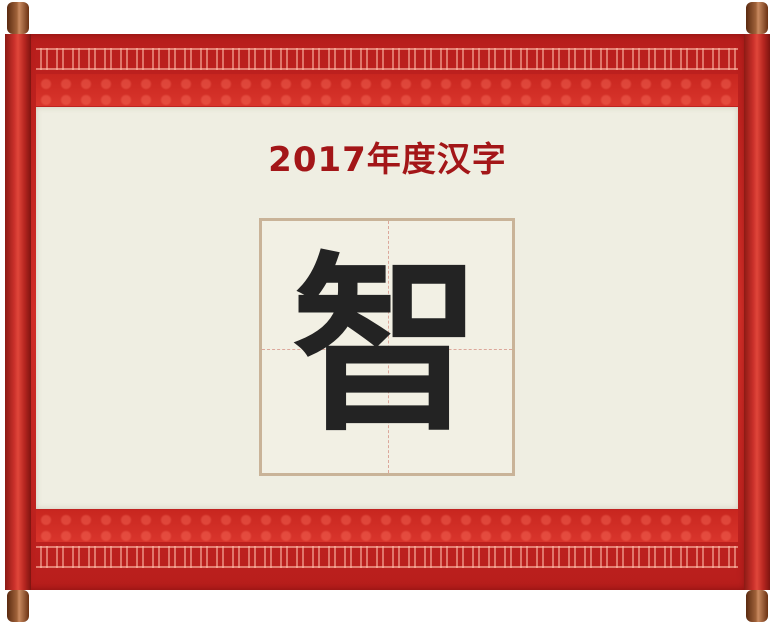 This screenshot has width=775, height=624. What do you see at coordinates (18, 312) in the screenshot?
I see `left-scroll-rod` at bounding box center [18, 312].